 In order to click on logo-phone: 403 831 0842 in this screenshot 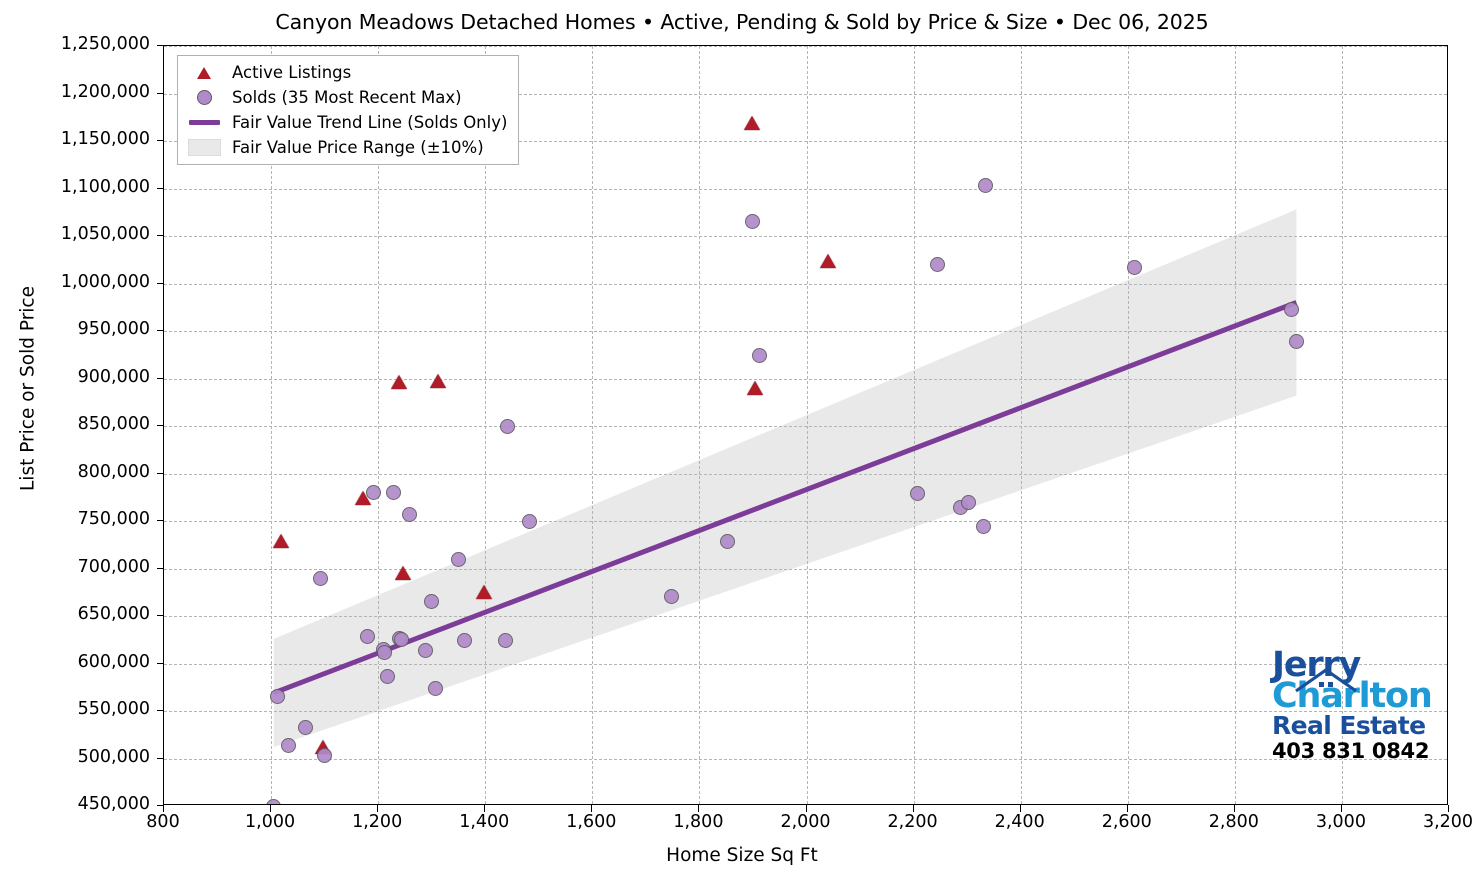, I will do `click(1351, 751)`.